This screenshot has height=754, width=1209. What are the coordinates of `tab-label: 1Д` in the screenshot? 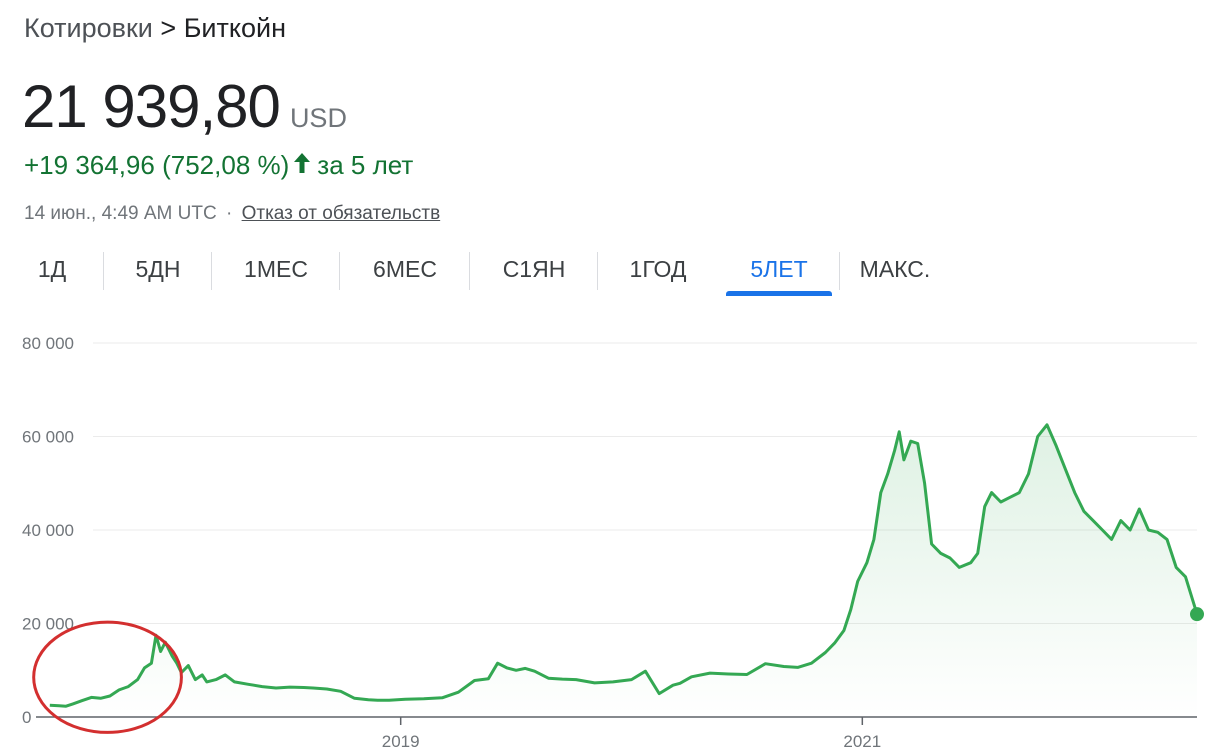 It's located at (52, 268).